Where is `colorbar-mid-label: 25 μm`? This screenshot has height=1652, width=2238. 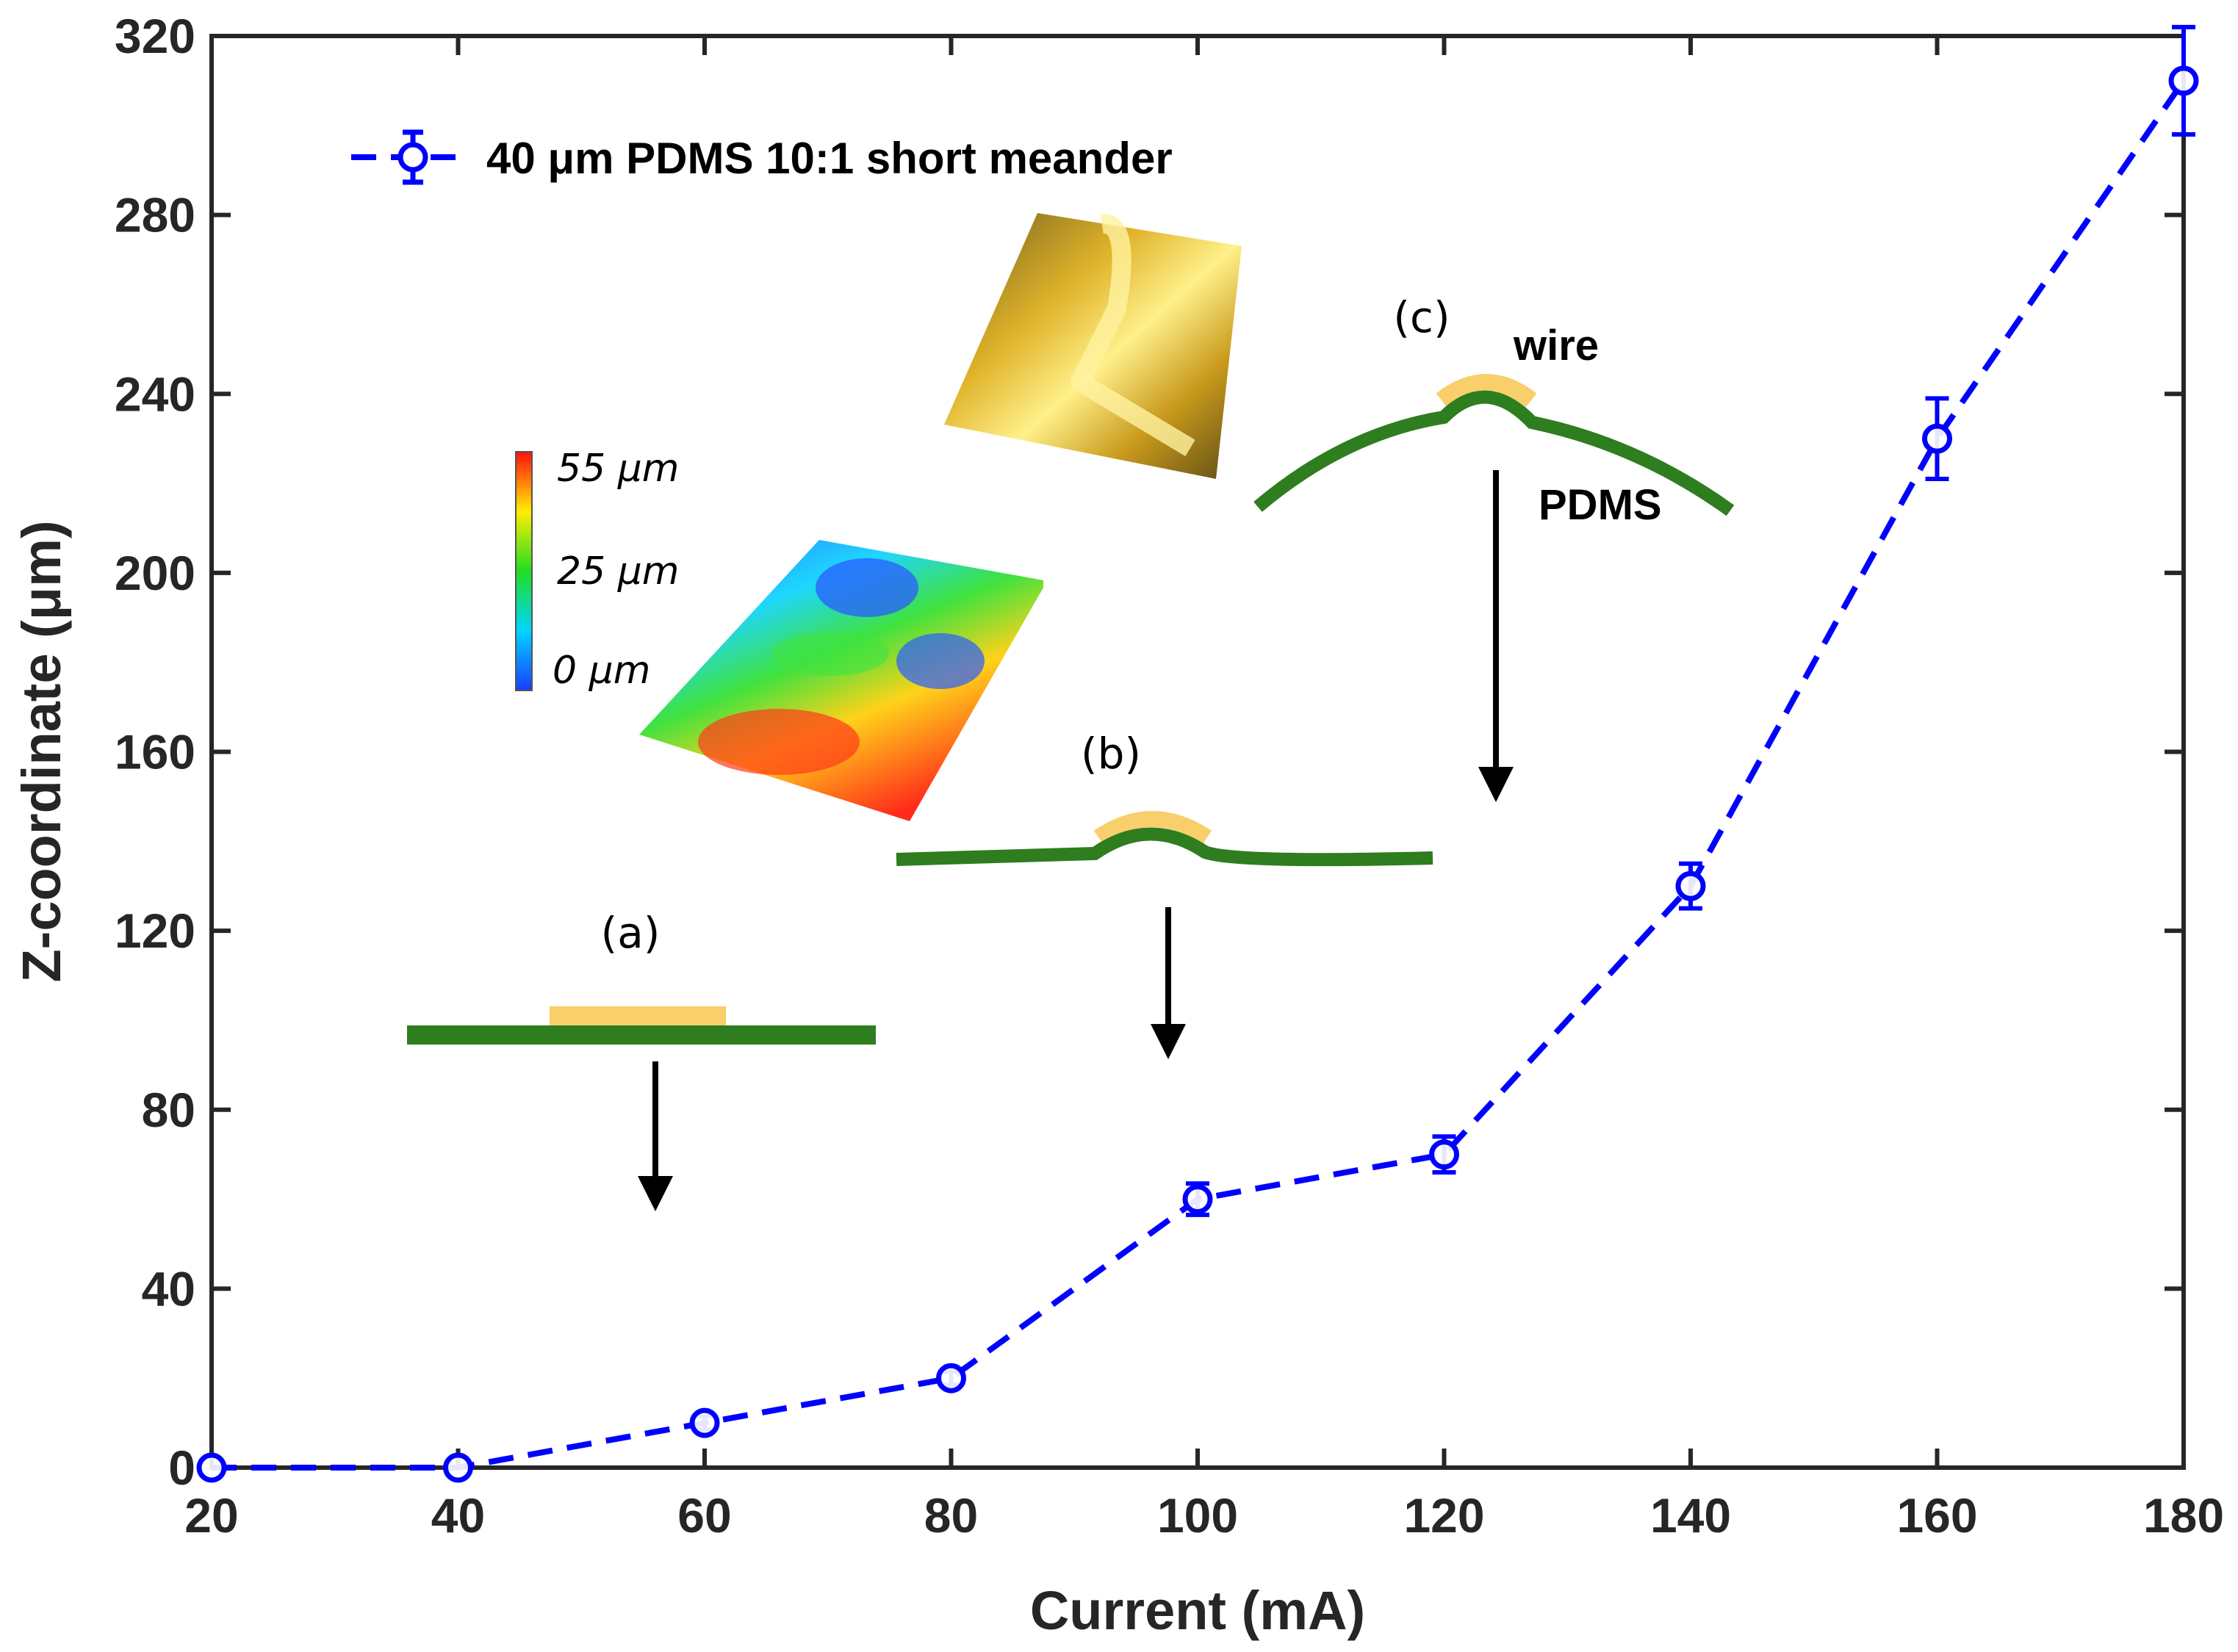
colorbar-mid-label: 25 μm is located at coordinates (618, 571).